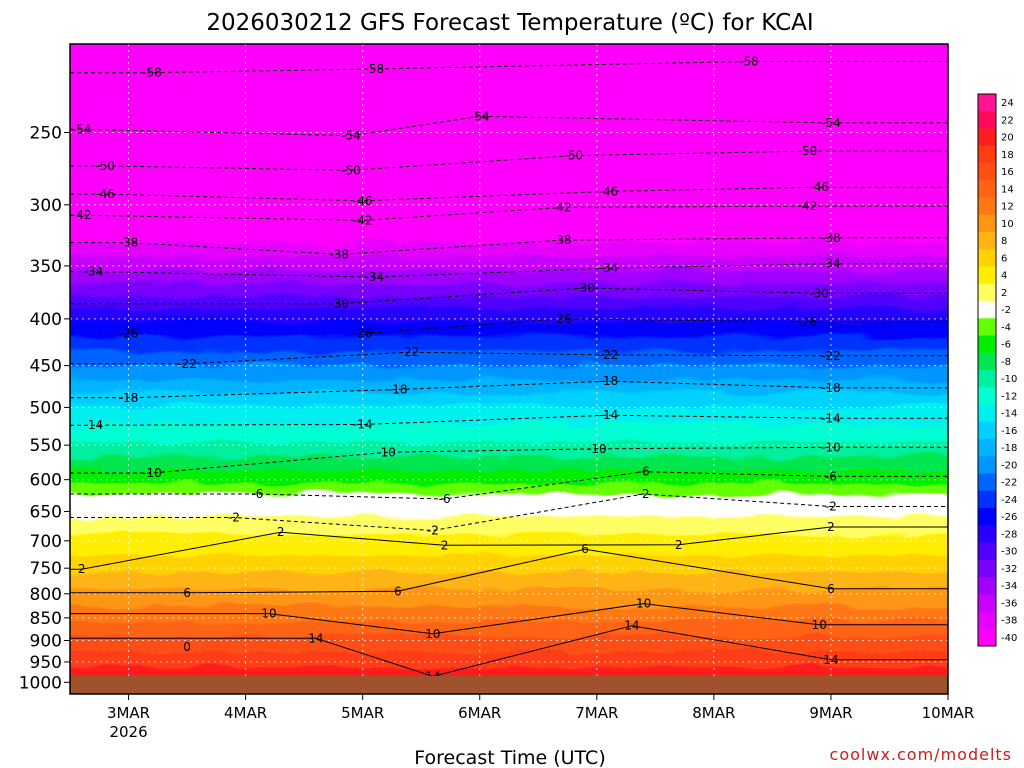 The height and width of the screenshot is (768, 1024). What do you see at coordinates (46, 446) in the screenshot?
I see `y-tick-label: 550` at bounding box center [46, 446].